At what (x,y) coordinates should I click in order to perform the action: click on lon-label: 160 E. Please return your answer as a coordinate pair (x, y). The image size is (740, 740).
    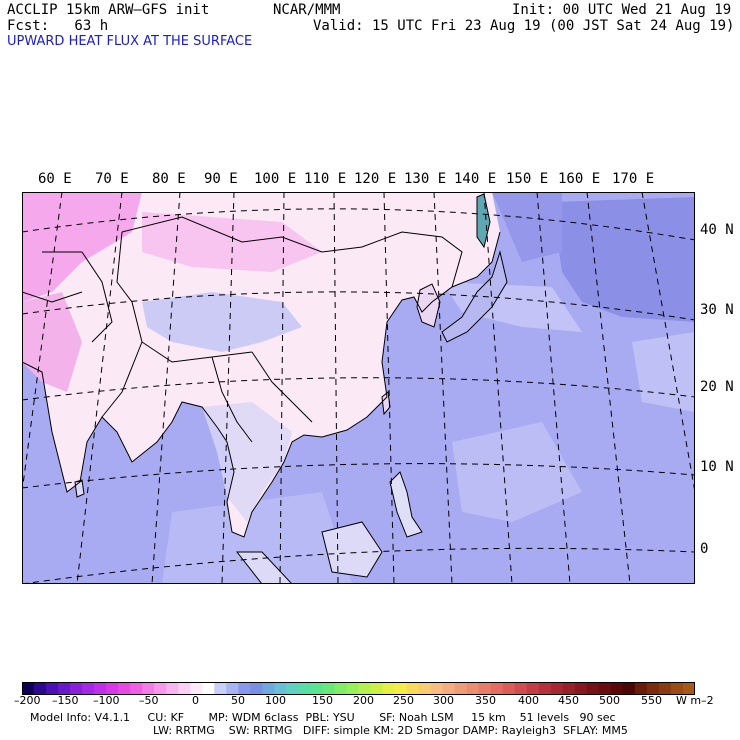
    Looking at the image, I should click on (579, 179).